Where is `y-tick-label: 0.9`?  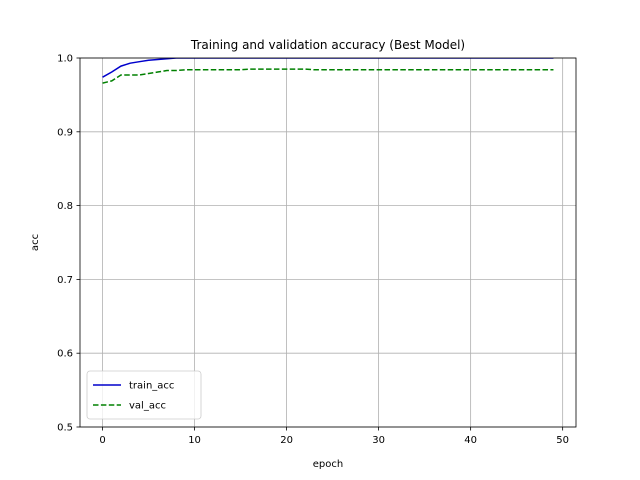
y-tick-label: 0.9 is located at coordinates (65, 132).